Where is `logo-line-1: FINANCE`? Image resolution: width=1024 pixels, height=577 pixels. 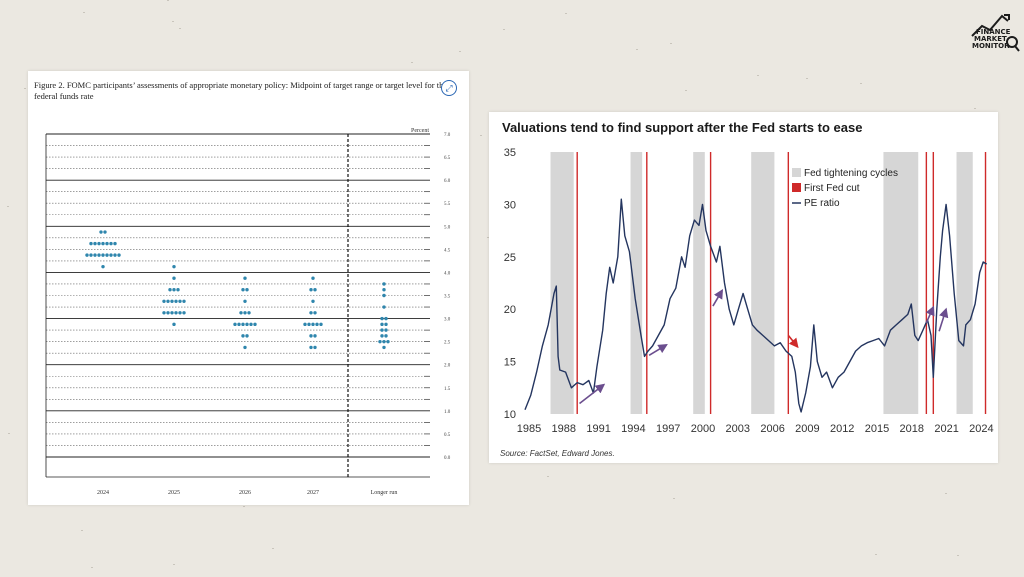 logo-line-1: FINANCE is located at coordinates (993, 32).